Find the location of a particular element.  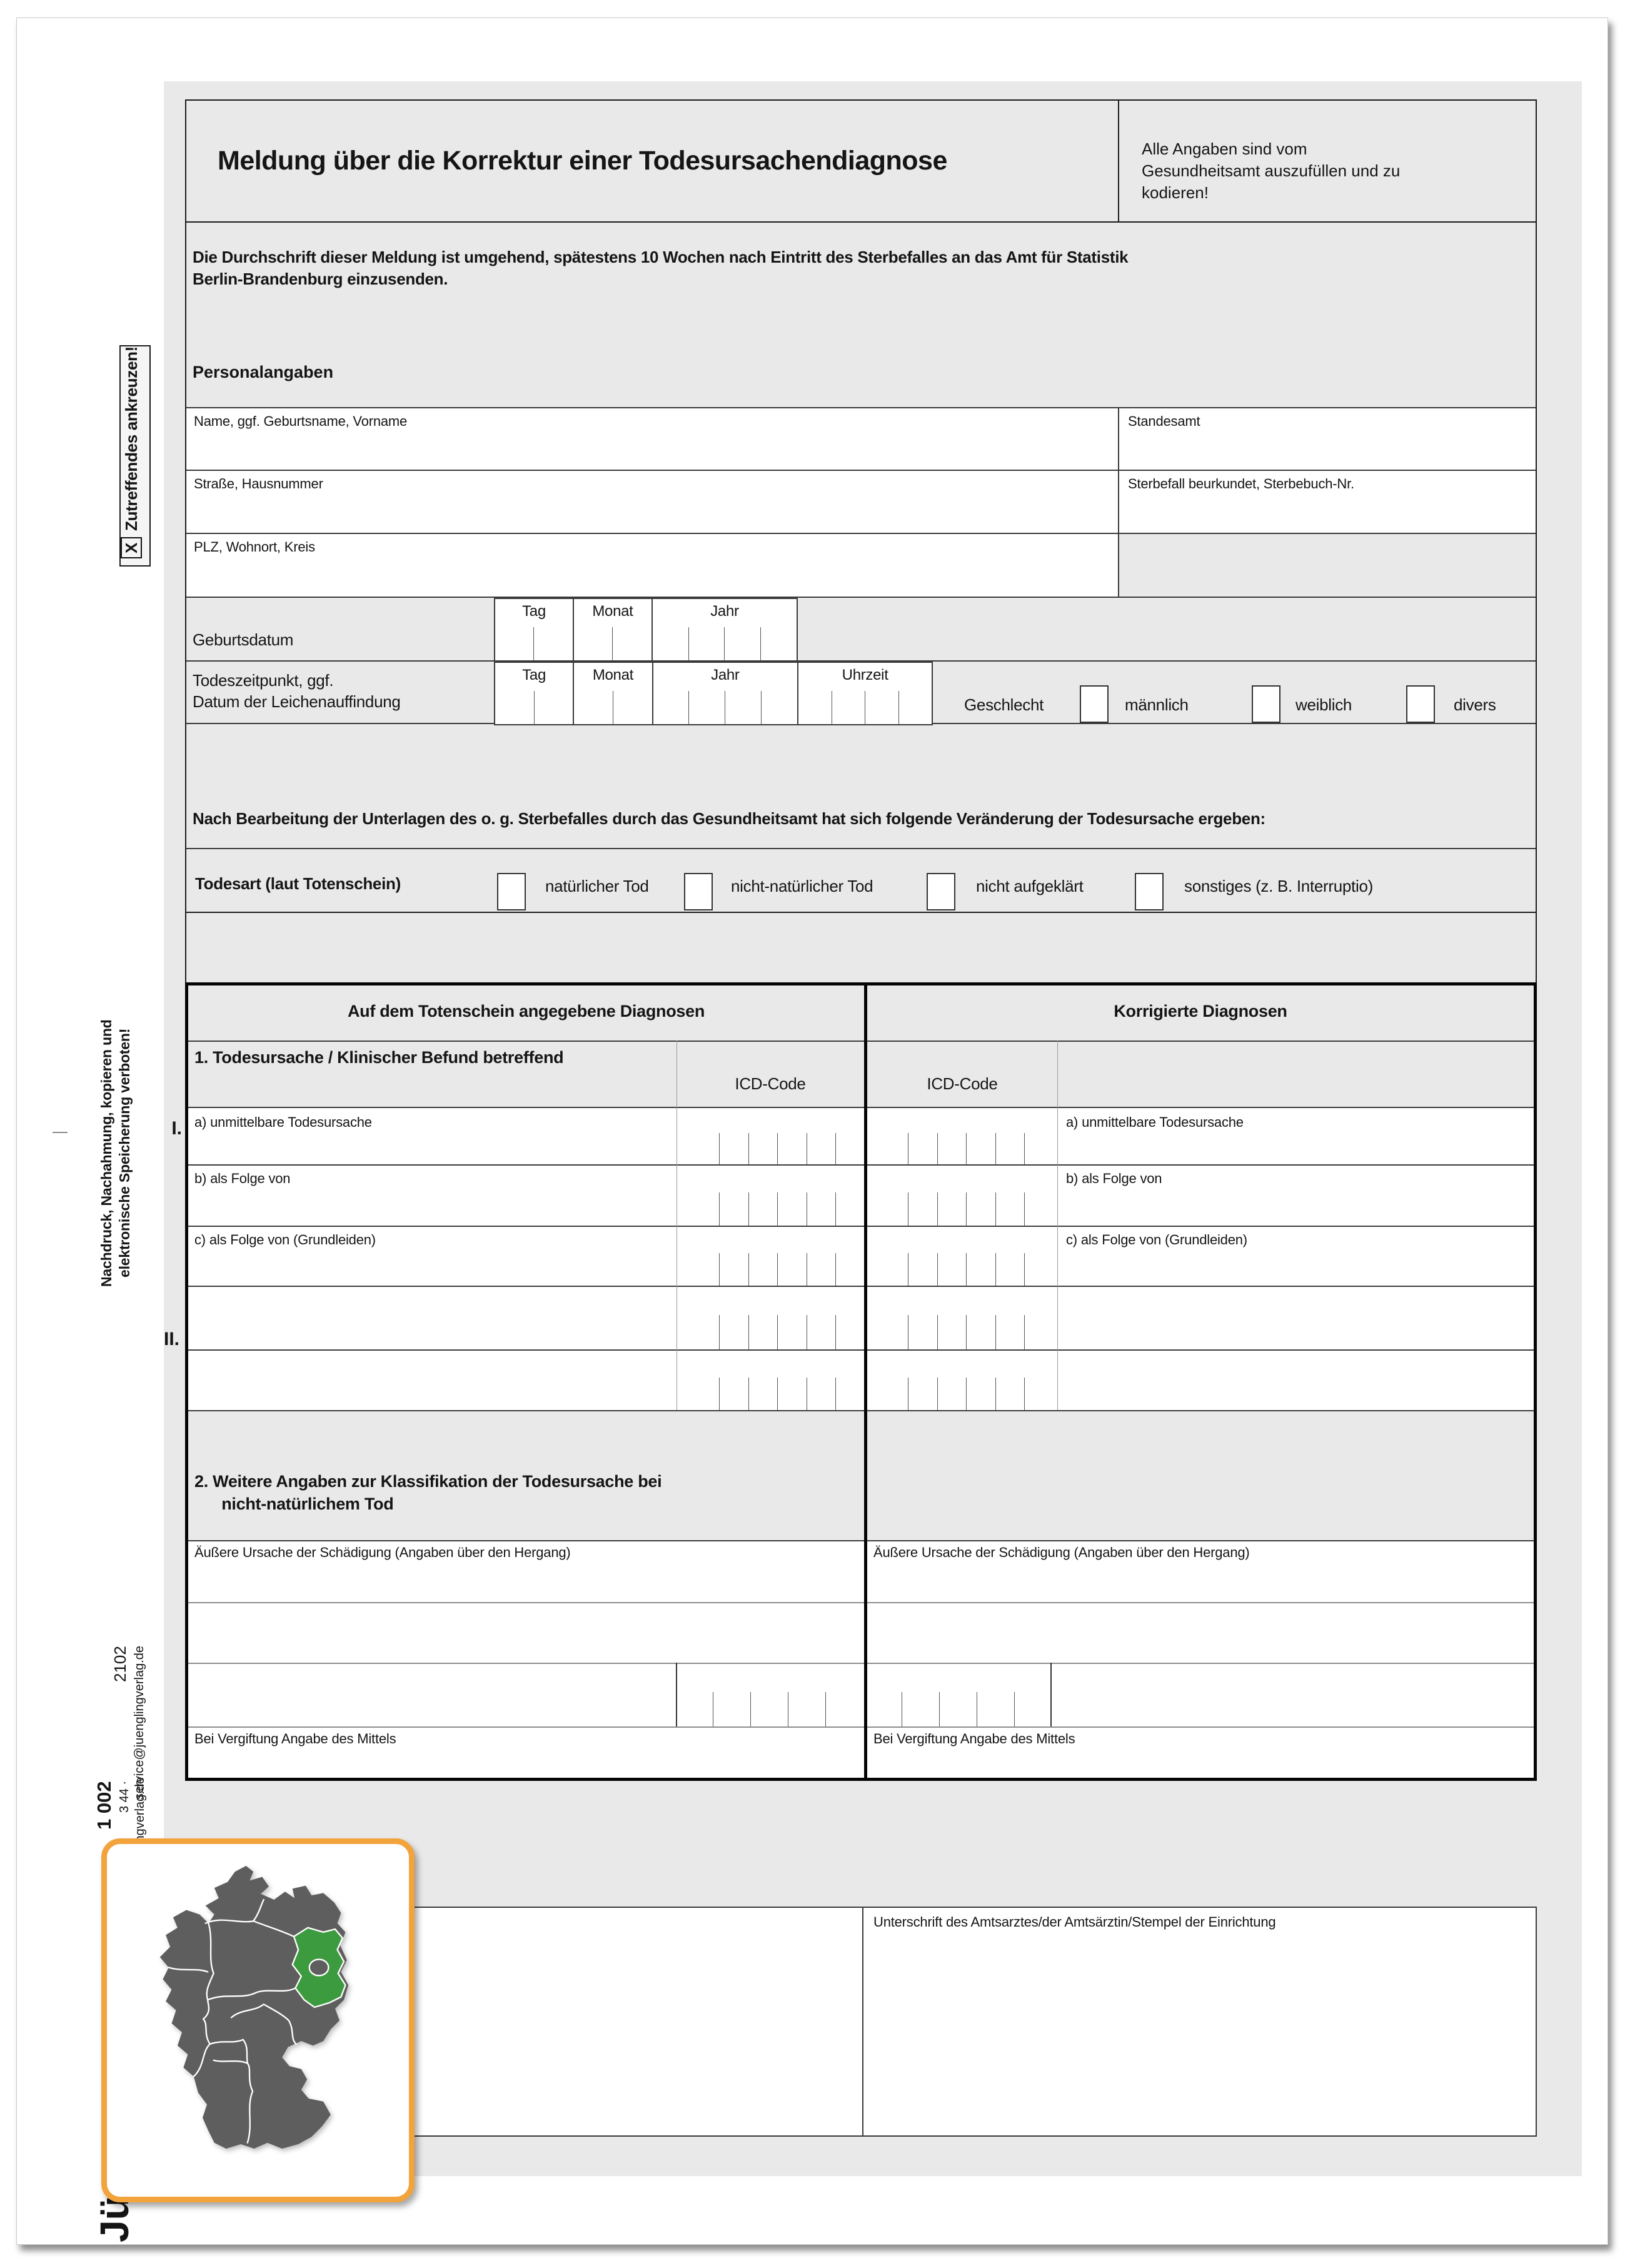

plz-field: PLZ, Wohnort, Kreis is located at coordinates (653, 566).